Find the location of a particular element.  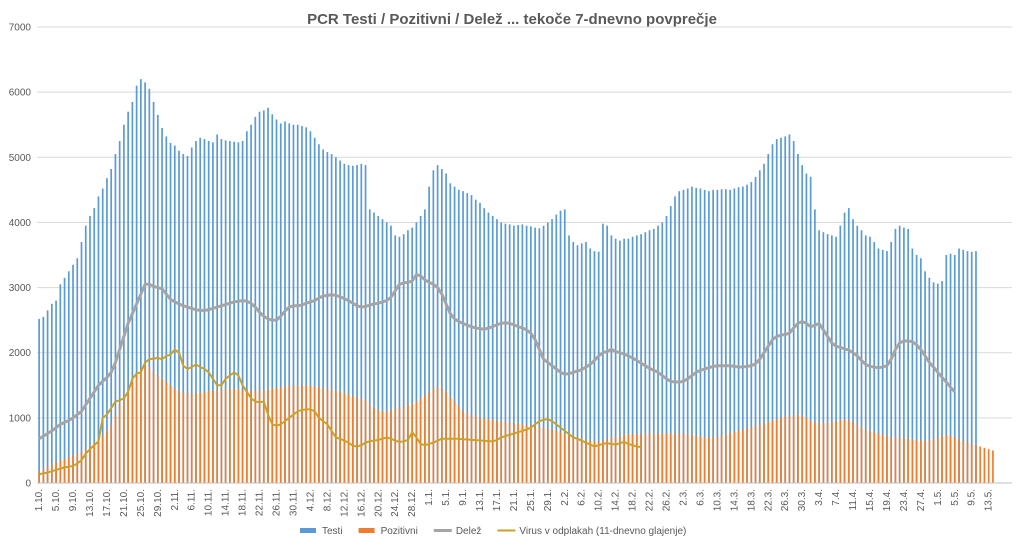

x-tick-label: 5.10. is located at coordinates (56, 500).